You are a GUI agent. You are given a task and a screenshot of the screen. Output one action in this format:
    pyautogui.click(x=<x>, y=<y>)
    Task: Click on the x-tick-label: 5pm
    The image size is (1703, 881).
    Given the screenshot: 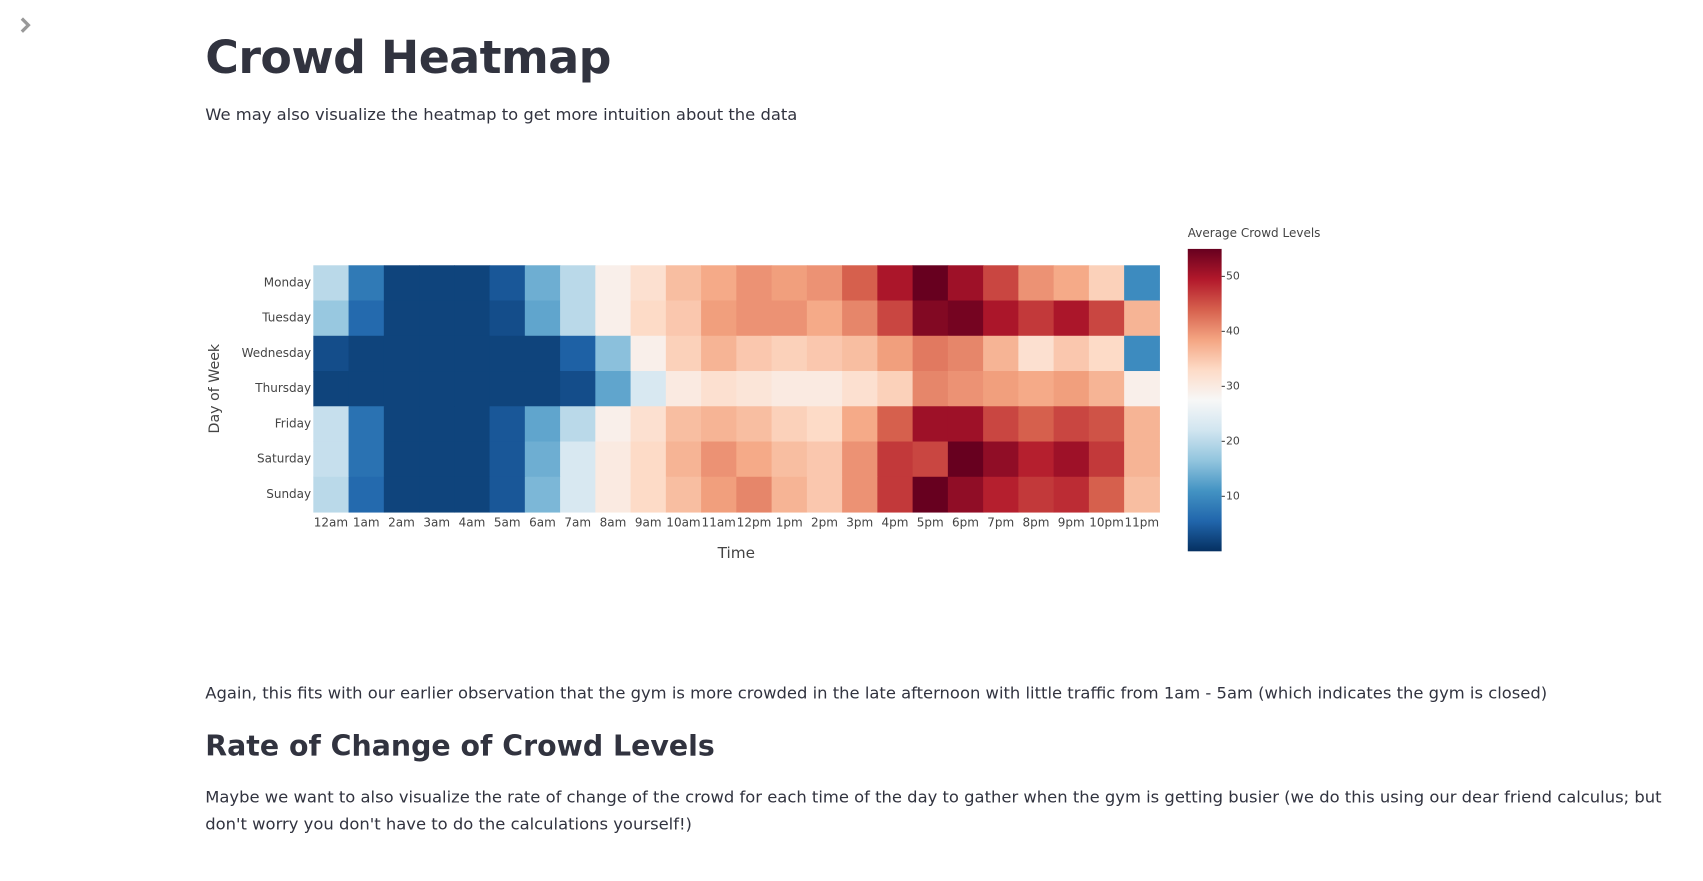 What is the action you would take?
    pyautogui.click(x=930, y=522)
    